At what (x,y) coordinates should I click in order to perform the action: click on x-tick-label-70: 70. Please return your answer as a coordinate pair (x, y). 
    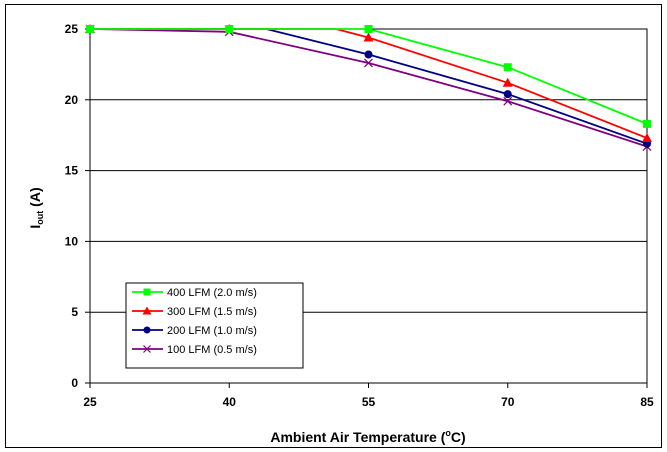
    Looking at the image, I should click on (508, 402).